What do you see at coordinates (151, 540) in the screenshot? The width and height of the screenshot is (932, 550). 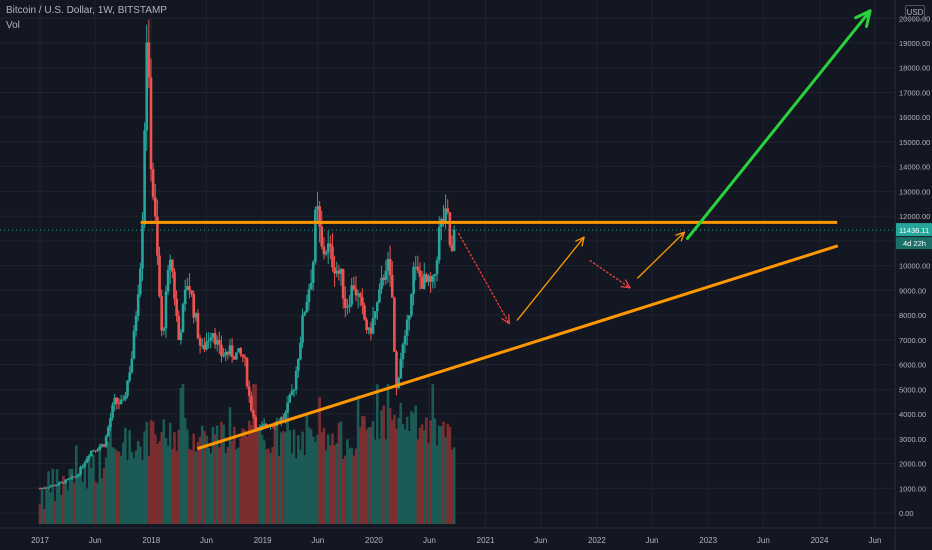 I see `time-tick-label: 2018` at bounding box center [151, 540].